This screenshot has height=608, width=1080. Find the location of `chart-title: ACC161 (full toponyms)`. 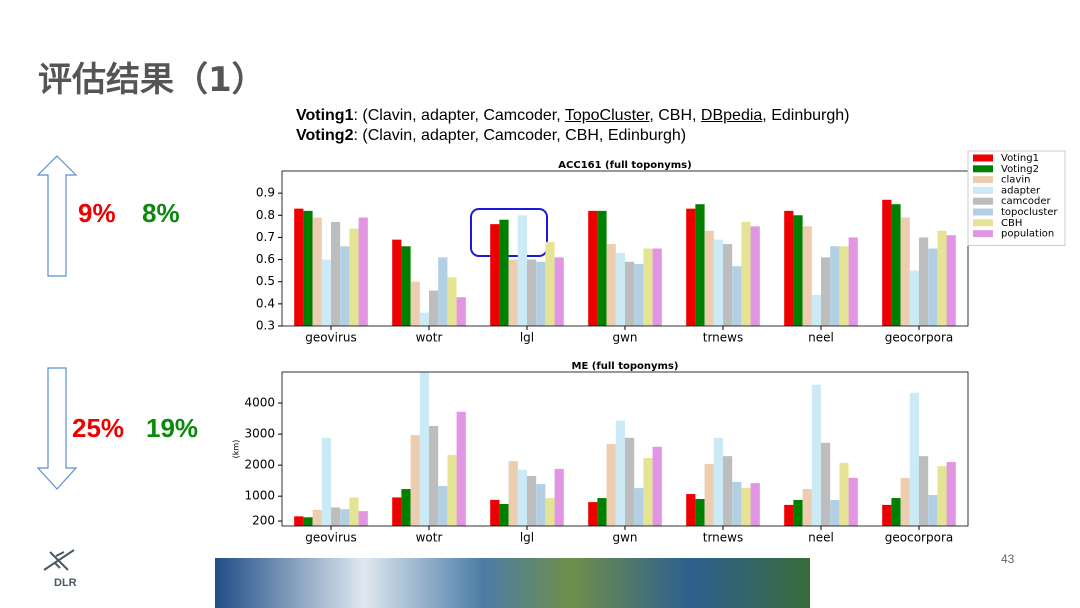

chart-title: ACC161 (full toponyms) is located at coordinates (624, 165).